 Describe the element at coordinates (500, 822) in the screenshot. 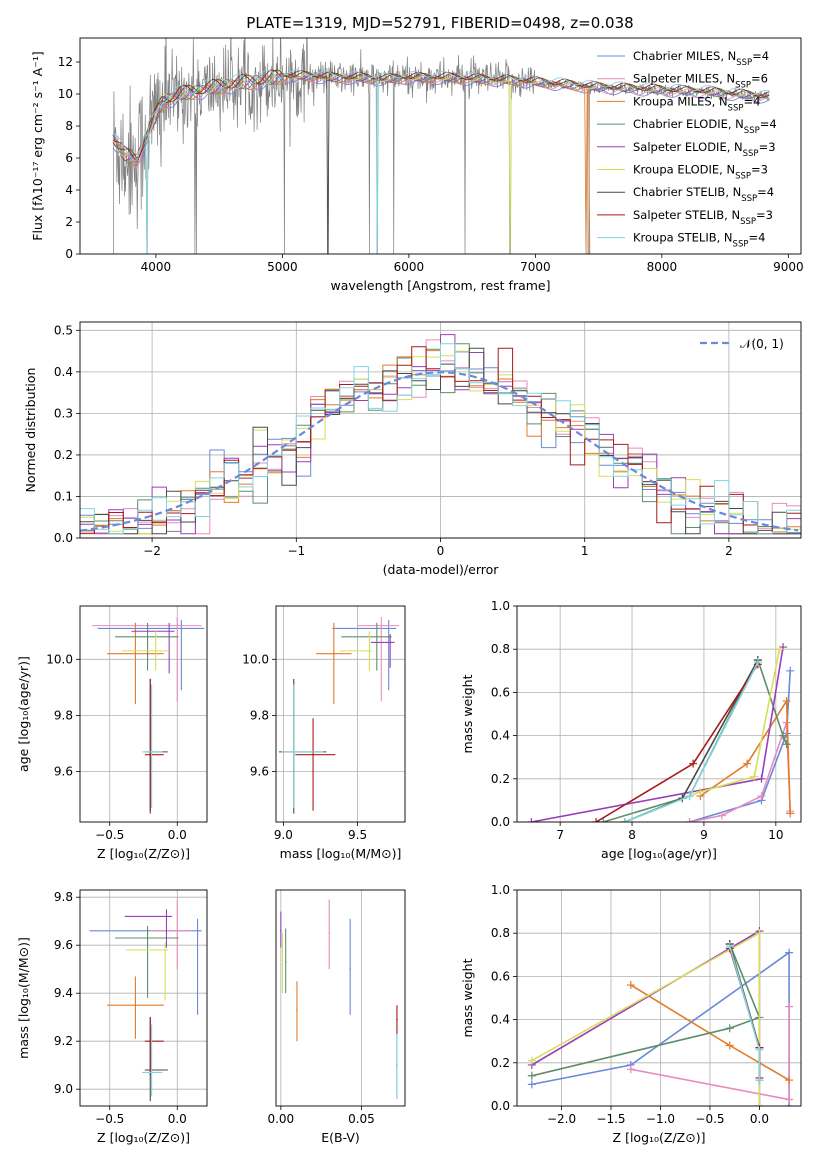

I see `y-tick-label: 0.0` at that location.